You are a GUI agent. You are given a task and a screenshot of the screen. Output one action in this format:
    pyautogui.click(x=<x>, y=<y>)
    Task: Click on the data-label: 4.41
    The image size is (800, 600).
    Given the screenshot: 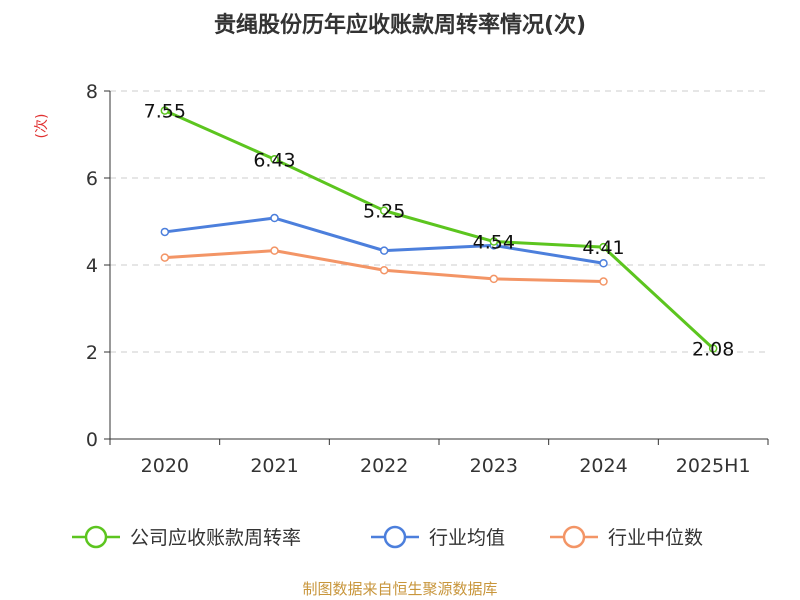 What is the action you would take?
    pyautogui.click(x=603, y=248)
    